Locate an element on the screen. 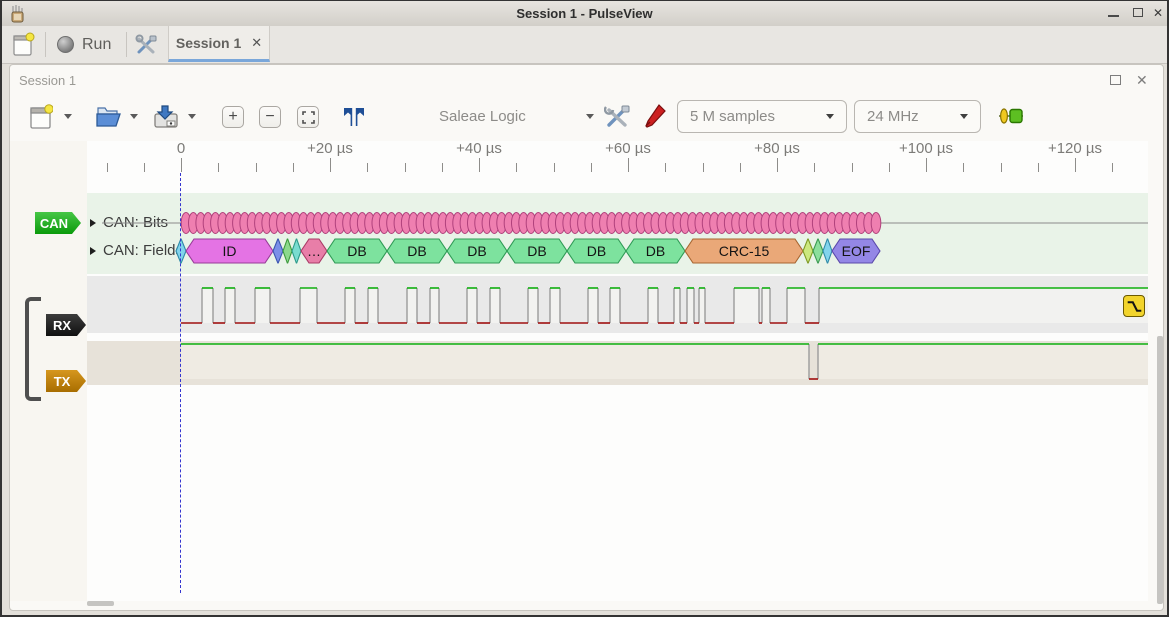  probe-icon is located at coordinates (655, 116).